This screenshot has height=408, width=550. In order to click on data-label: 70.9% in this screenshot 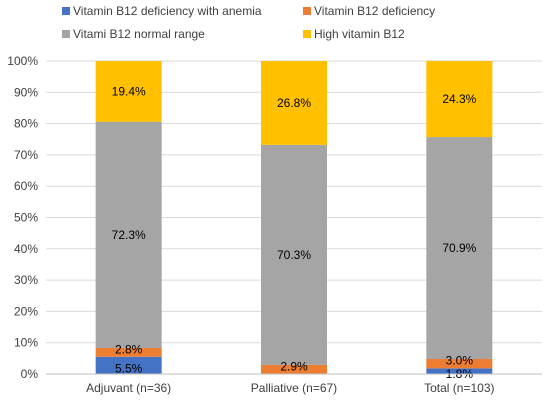, I will do `click(459, 248)`.